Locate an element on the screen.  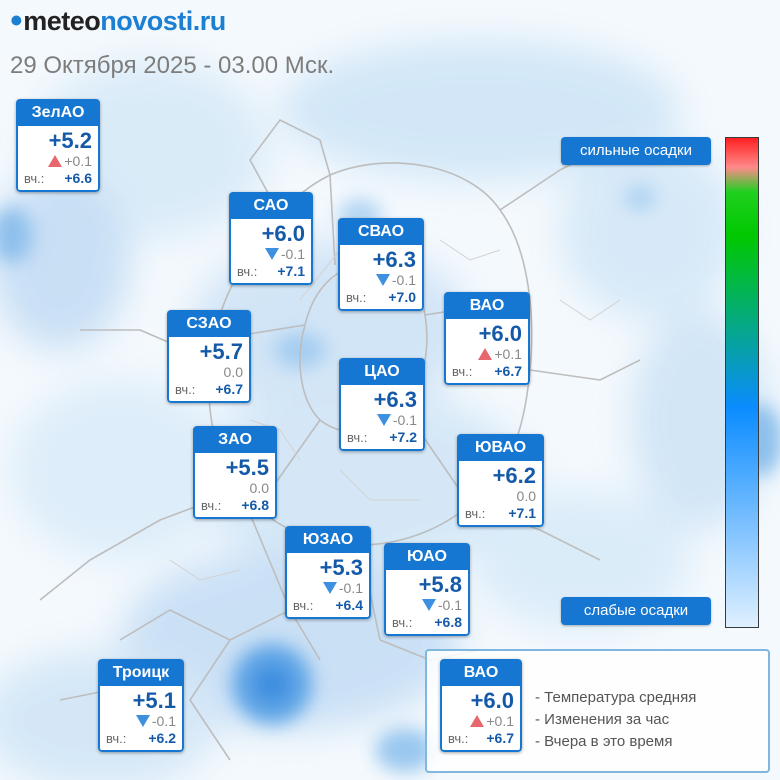
scale-high-label: сильные осадки is located at coordinates (636, 151).